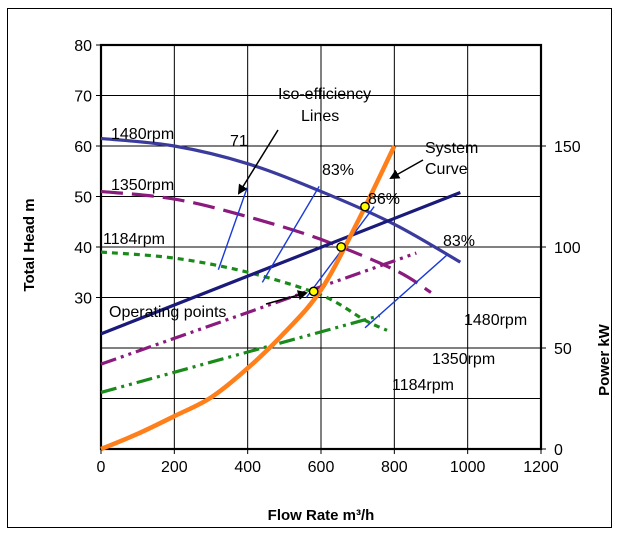 The height and width of the screenshot is (538, 622). What do you see at coordinates (247, 467) in the screenshot?
I see `x-tick-label: 400` at bounding box center [247, 467].